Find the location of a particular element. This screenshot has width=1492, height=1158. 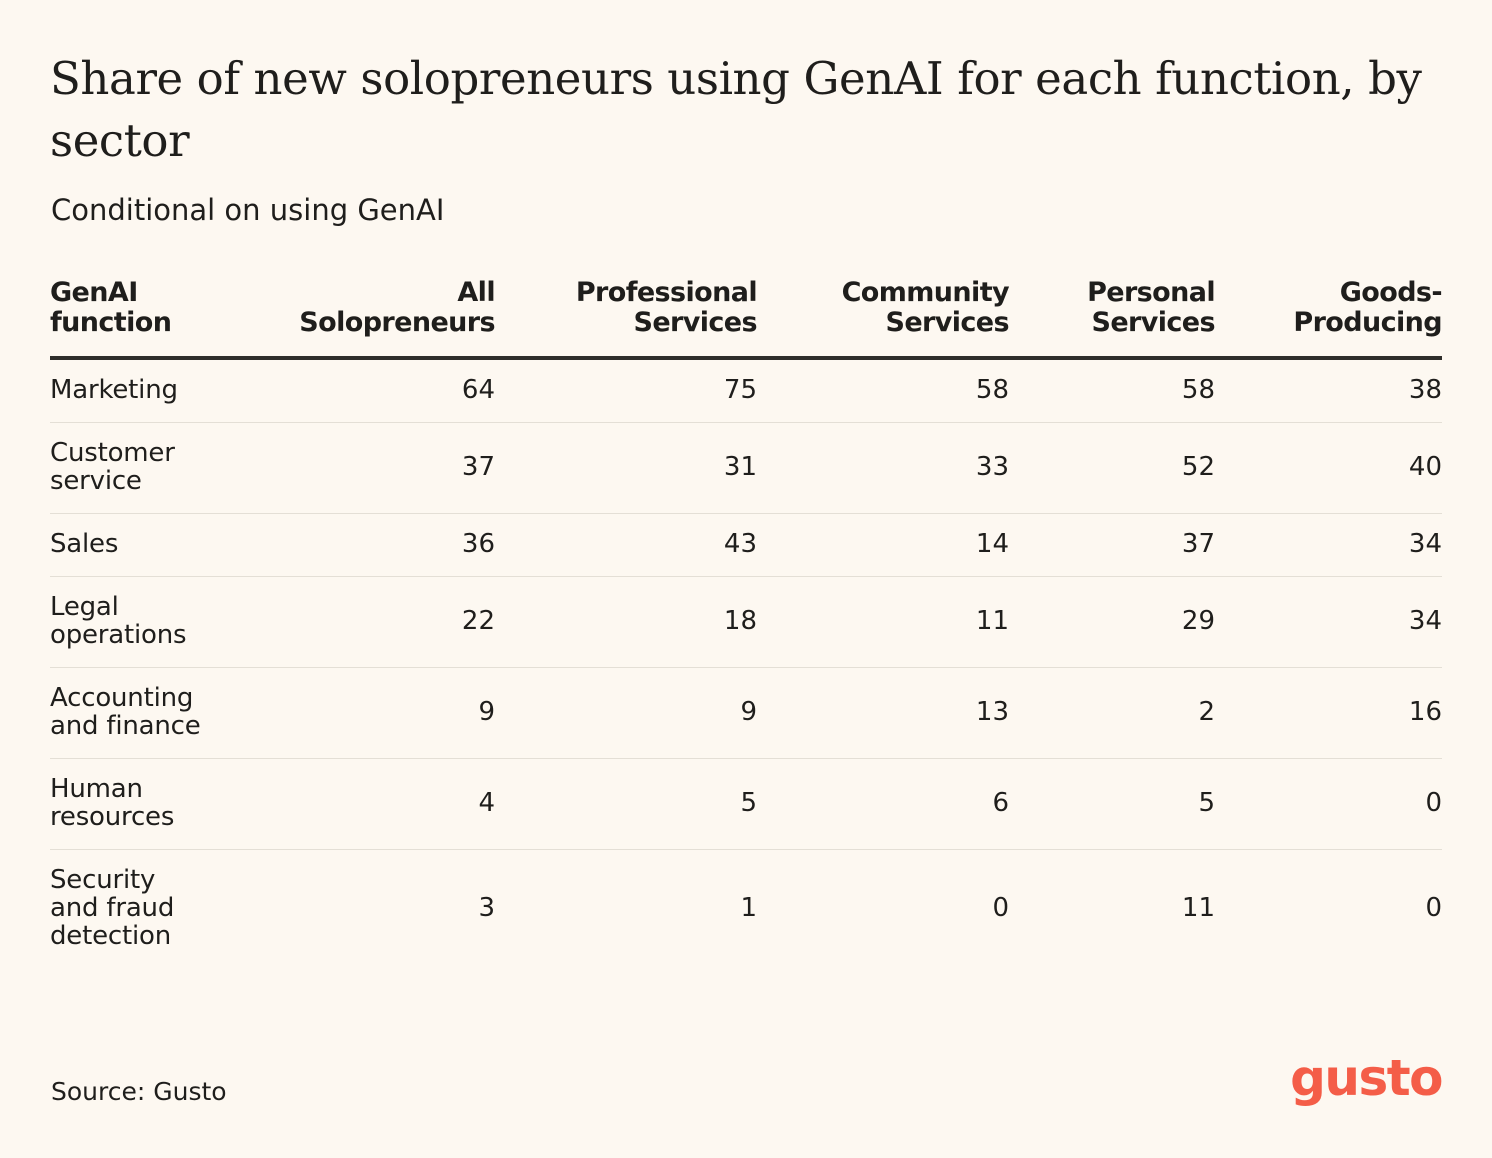

table-row: Customer service 37 31 33 52 40 is located at coordinates (746, 468).